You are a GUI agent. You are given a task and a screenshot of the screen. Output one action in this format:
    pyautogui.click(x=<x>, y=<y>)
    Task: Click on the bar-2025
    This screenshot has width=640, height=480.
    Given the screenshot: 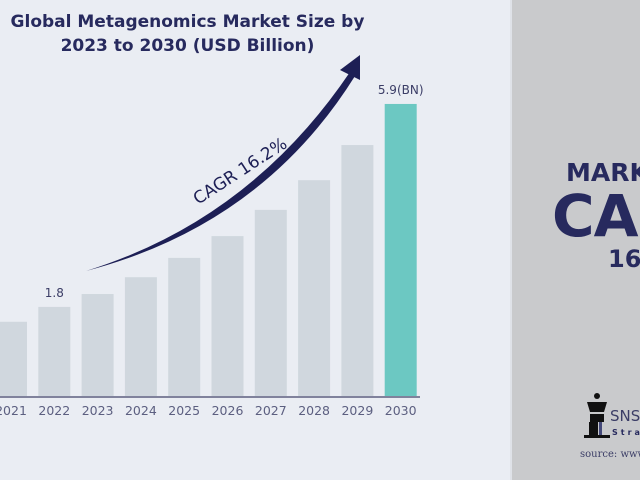 What is the action you would take?
    pyautogui.click(x=184, y=326)
    